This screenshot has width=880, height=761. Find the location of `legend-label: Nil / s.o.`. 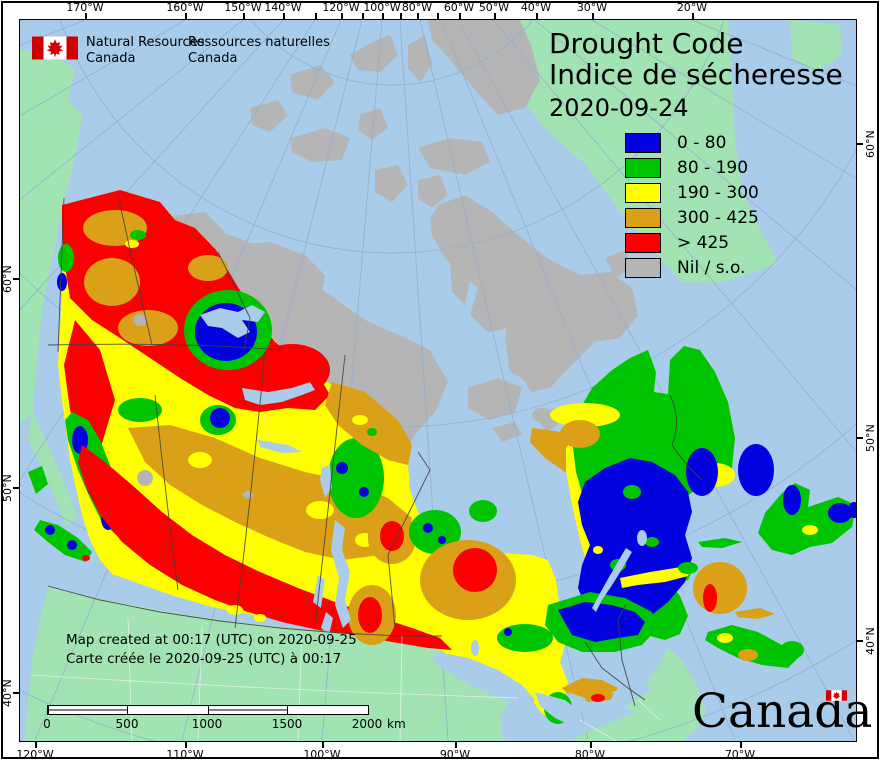

legend-label: Nil / s.o. is located at coordinates (711, 268).